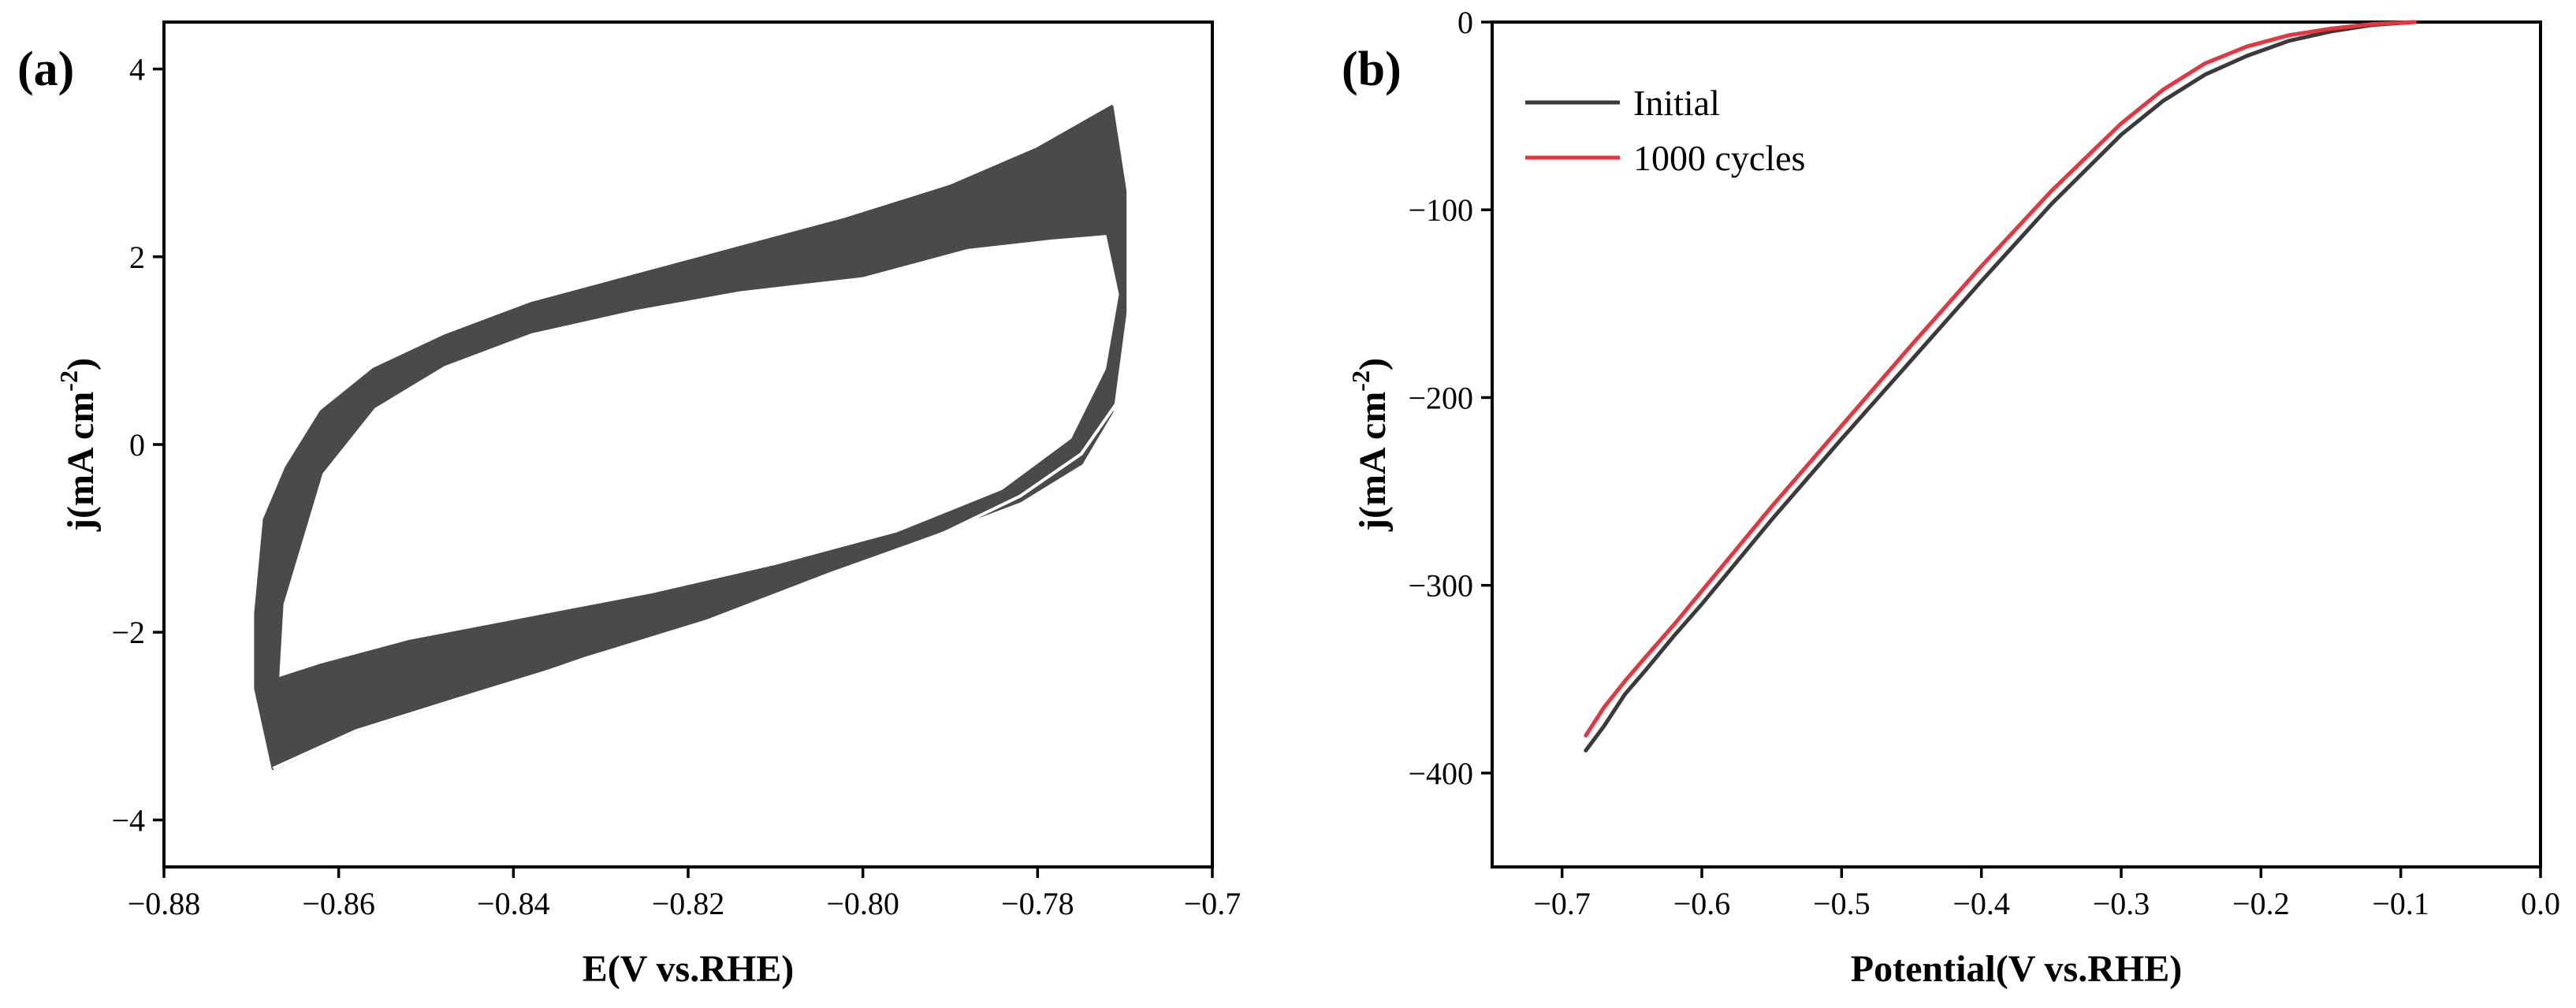  I want to click on x-tick-label: −0.84, so click(513, 903).